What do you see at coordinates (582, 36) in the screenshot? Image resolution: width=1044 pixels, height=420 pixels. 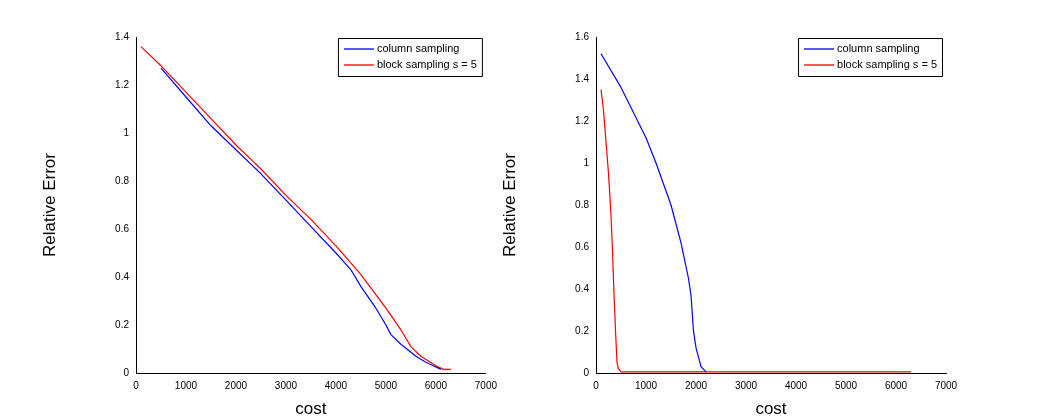 I see `y-tick-label: 1.6` at bounding box center [582, 36].